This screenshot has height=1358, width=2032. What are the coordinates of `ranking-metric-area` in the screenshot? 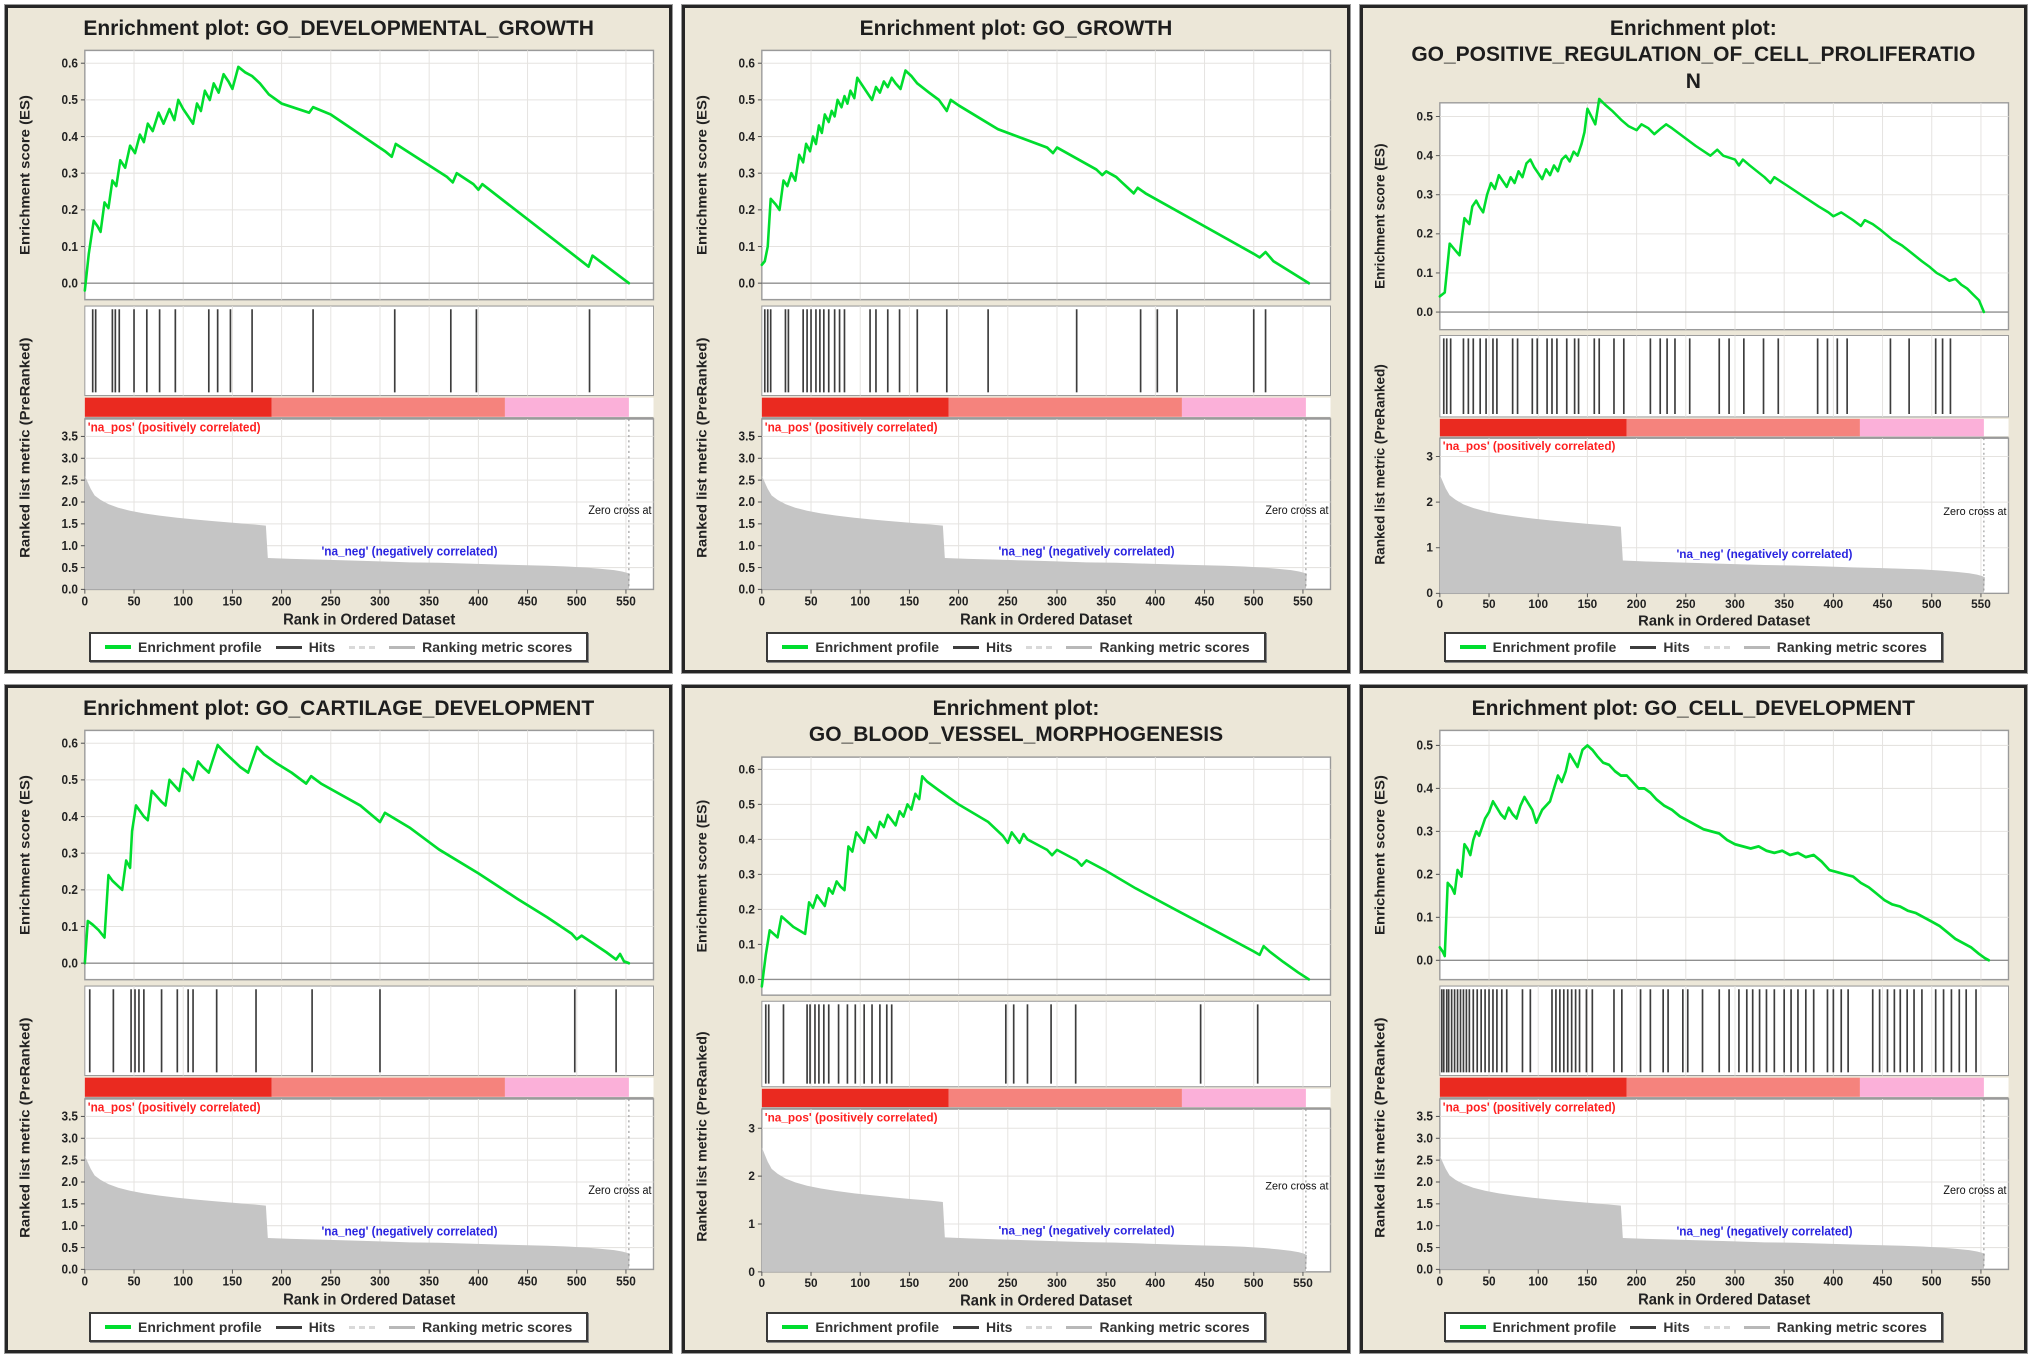 It's located at (1035, 532).